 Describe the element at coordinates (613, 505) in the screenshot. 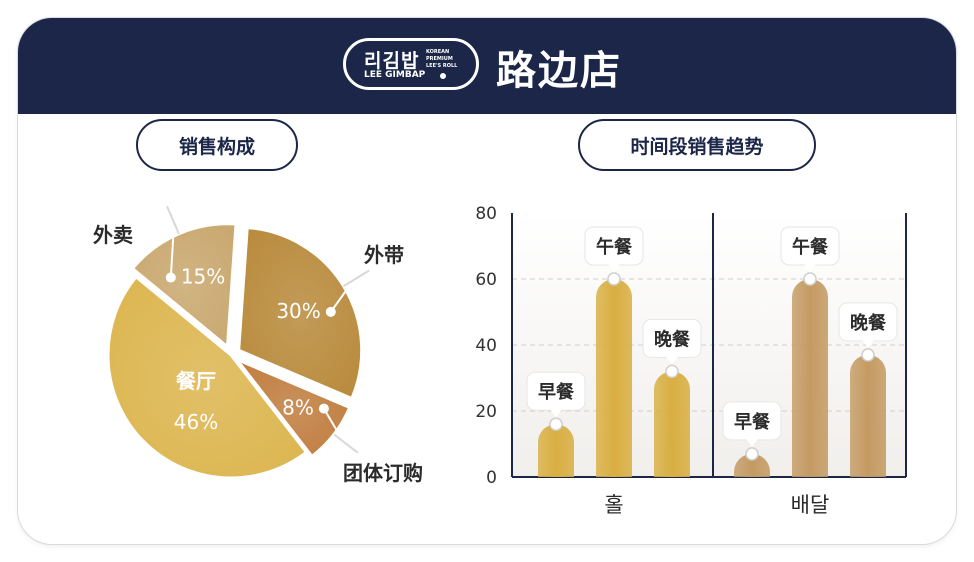

I see `x-group-label: 홀` at that location.